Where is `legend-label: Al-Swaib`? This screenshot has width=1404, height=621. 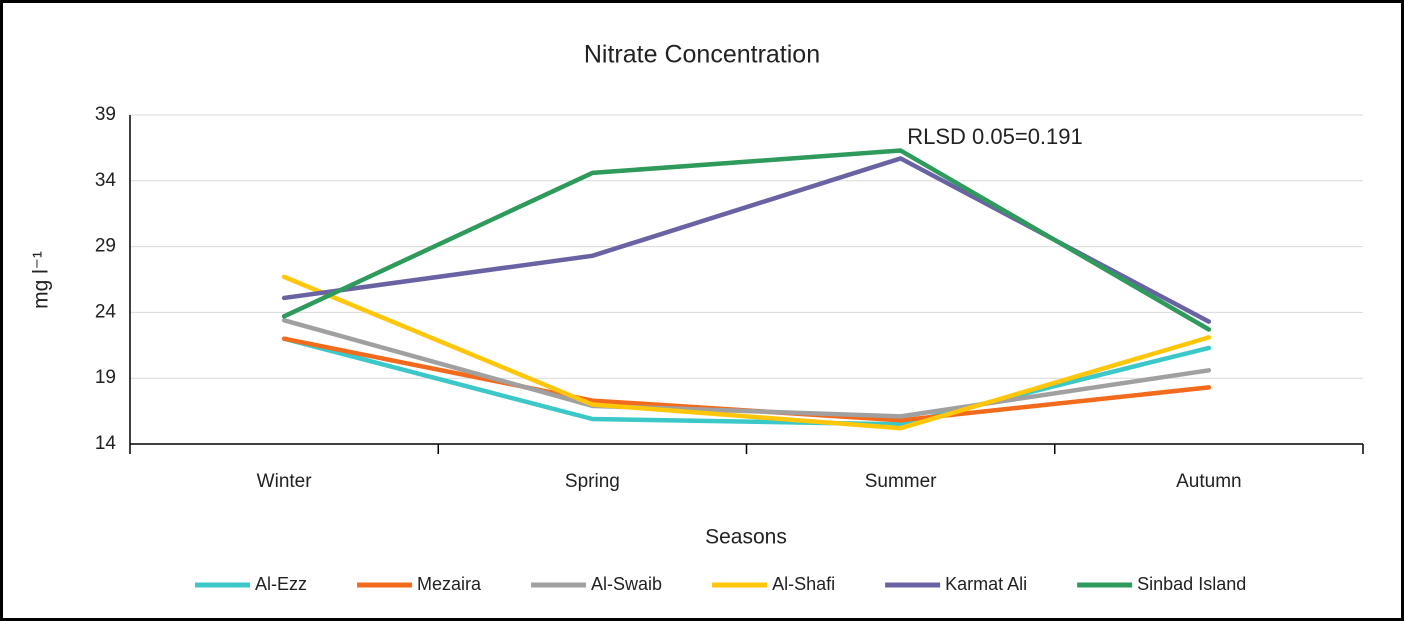 legend-label: Al-Swaib is located at coordinates (626, 584).